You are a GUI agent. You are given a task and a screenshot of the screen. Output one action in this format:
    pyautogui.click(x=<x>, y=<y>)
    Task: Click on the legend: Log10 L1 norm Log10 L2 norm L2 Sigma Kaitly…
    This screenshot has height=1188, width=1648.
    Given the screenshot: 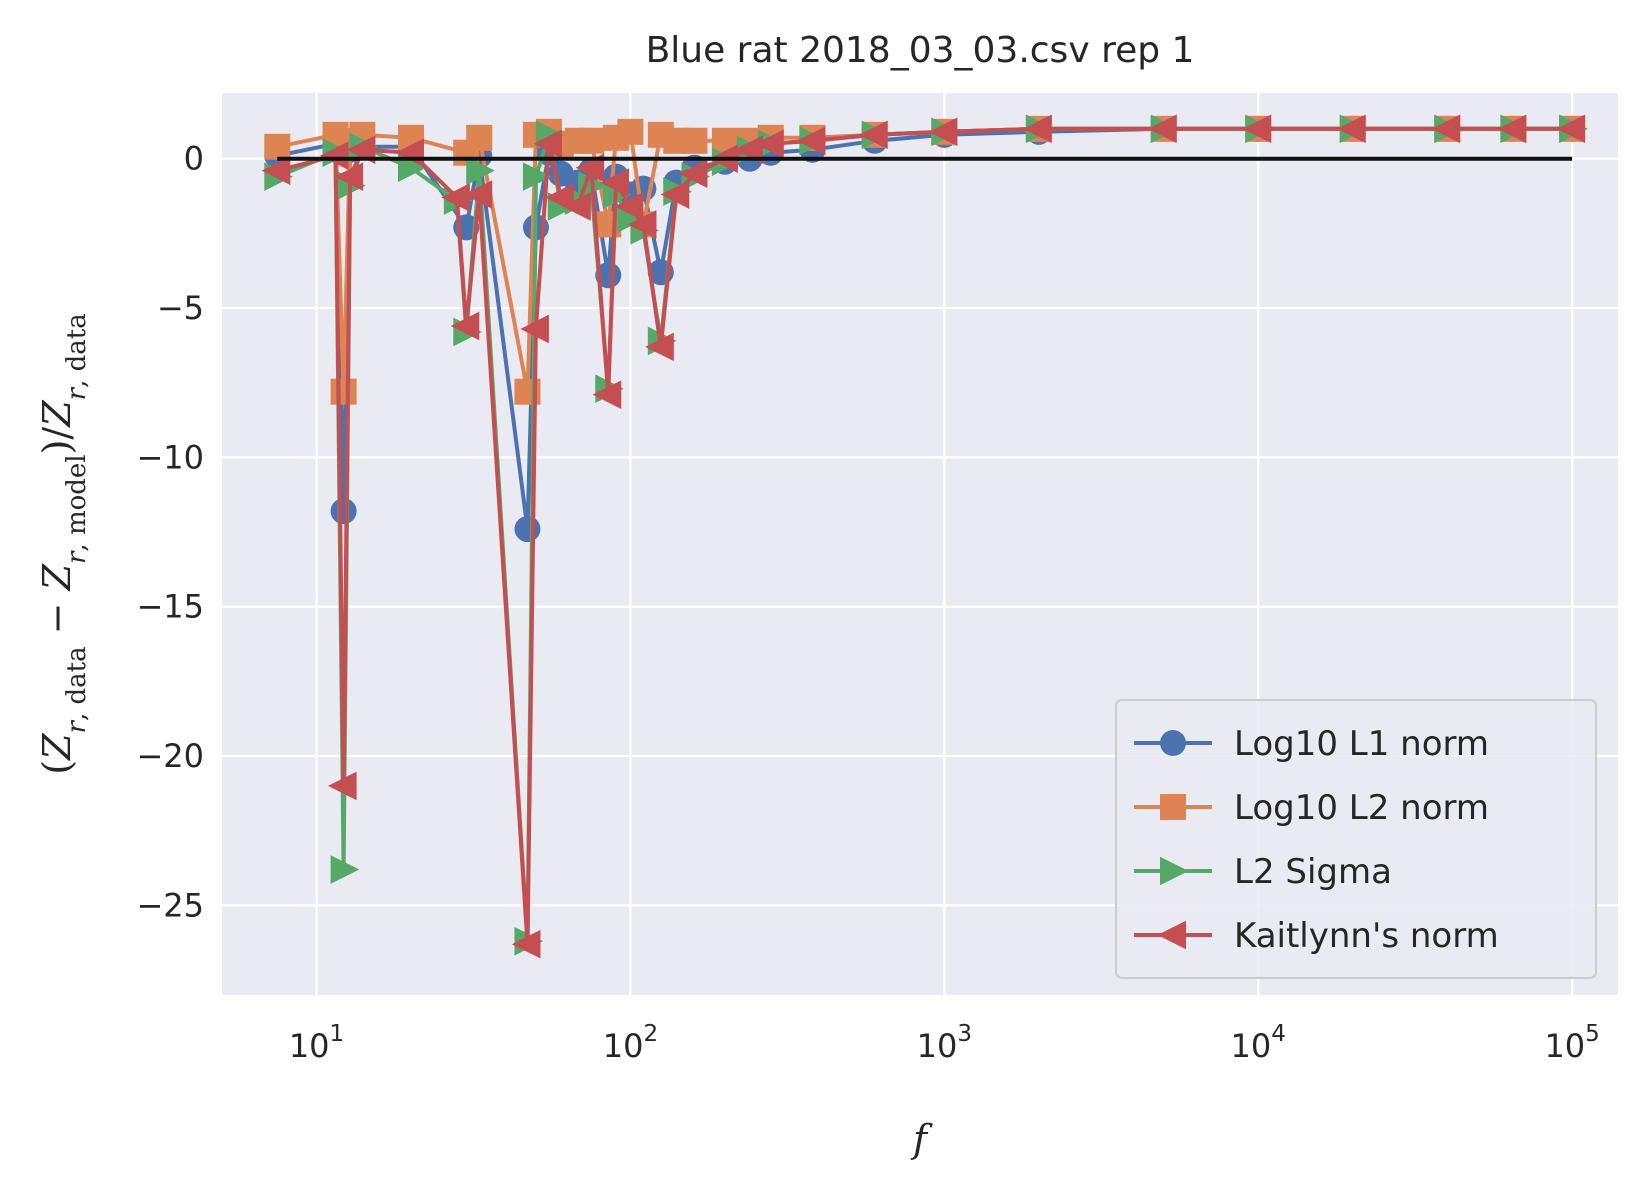 What is the action you would take?
    pyautogui.click(x=1356, y=839)
    